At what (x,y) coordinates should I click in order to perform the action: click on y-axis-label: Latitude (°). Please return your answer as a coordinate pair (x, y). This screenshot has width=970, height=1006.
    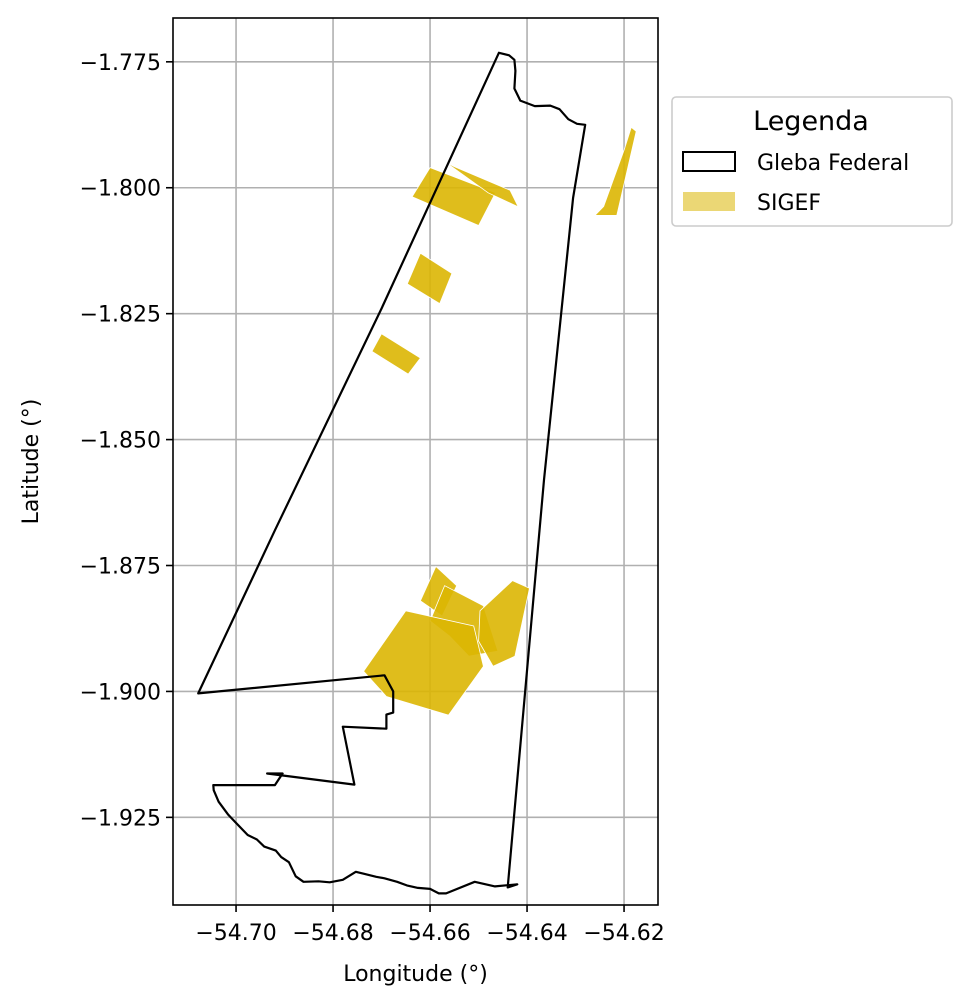
    Looking at the image, I should click on (31, 462).